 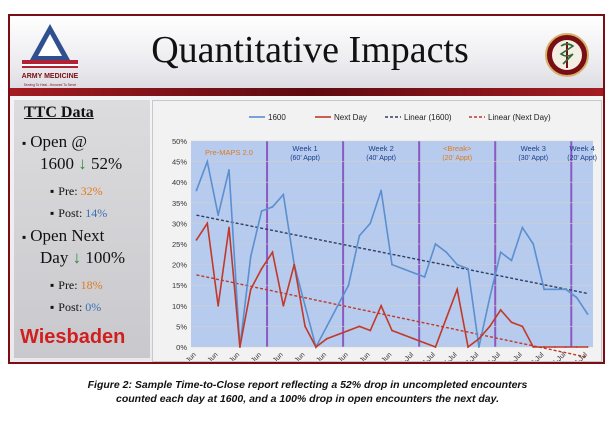 What do you see at coordinates (79, 213) in the screenshot?
I see `post-1600: ▪ Post: 14%` at bounding box center [79, 213].